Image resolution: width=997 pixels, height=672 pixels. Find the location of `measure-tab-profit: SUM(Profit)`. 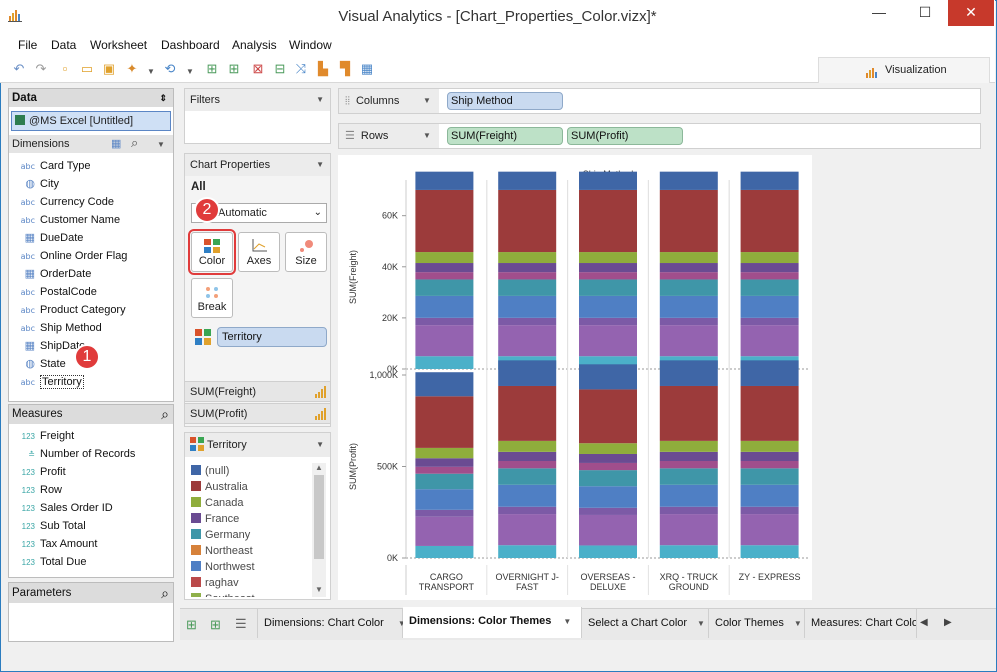

measure-tab-profit: SUM(Profit) is located at coordinates (257, 413).